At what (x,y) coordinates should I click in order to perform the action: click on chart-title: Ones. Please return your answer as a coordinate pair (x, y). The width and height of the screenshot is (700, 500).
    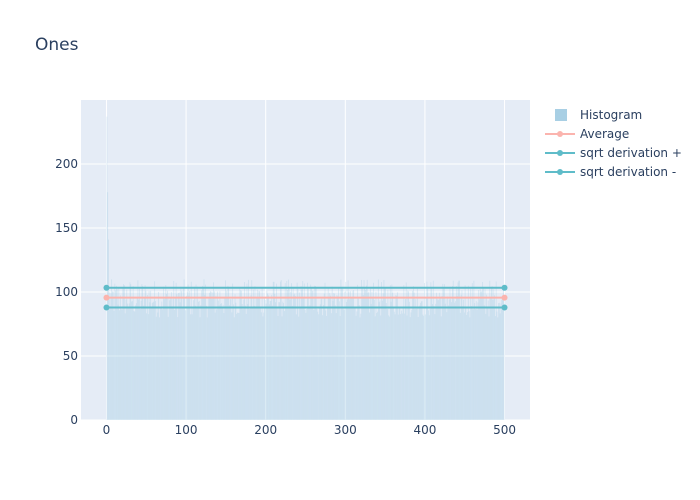
    Looking at the image, I should click on (57, 45).